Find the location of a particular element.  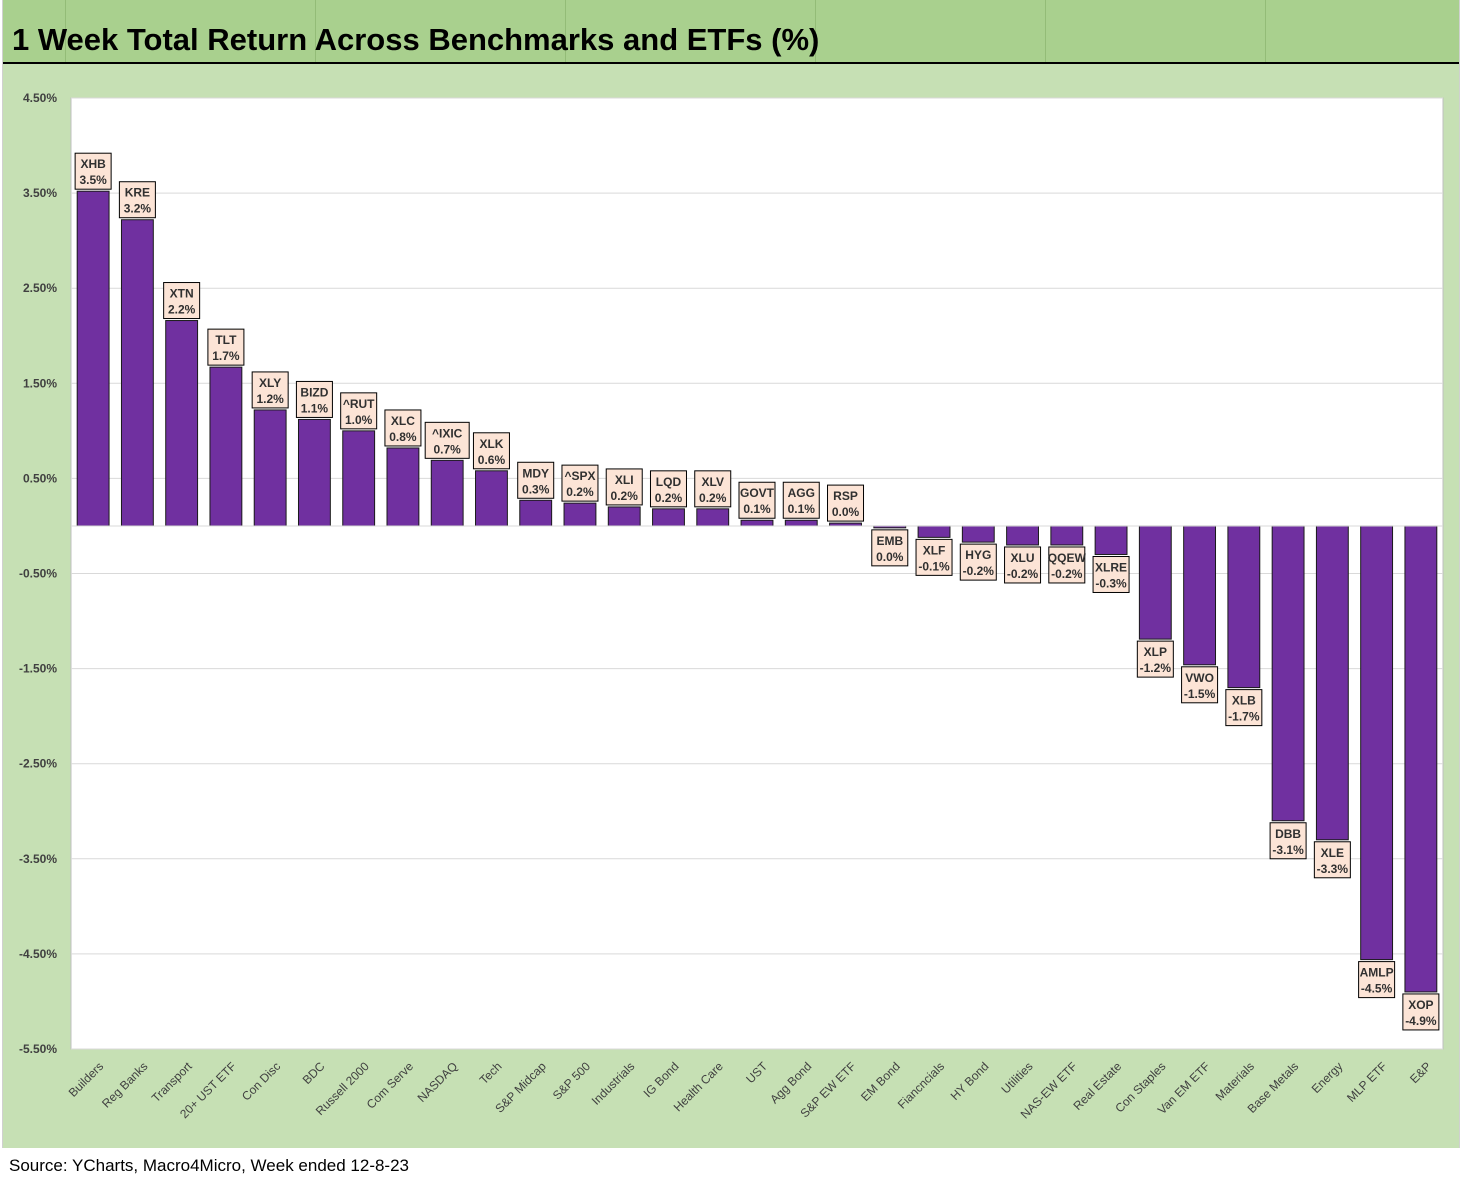

data-label-ticker: HYG is located at coordinates (978, 555).